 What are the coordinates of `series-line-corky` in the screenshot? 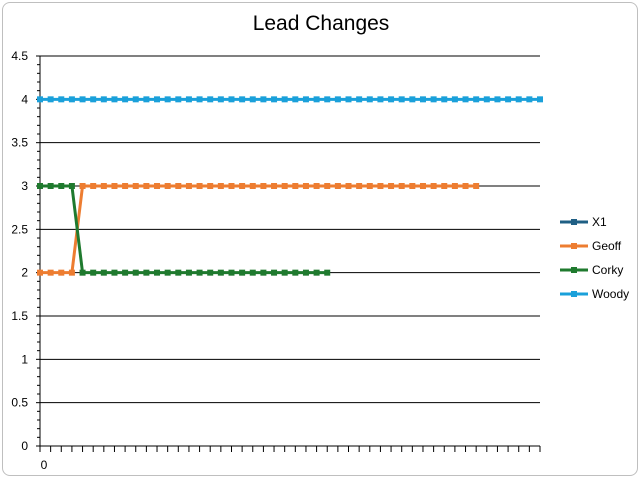 It's located at (184, 229).